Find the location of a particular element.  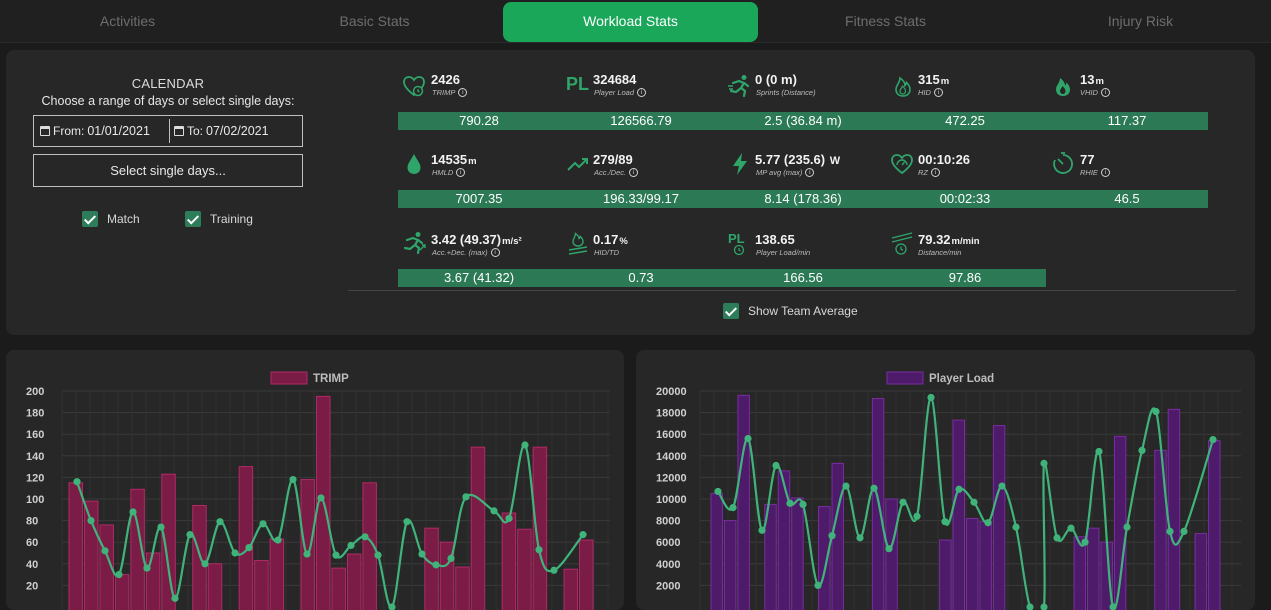

tab-injury-risk: Injury Risk is located at coordinates (1140, 21).